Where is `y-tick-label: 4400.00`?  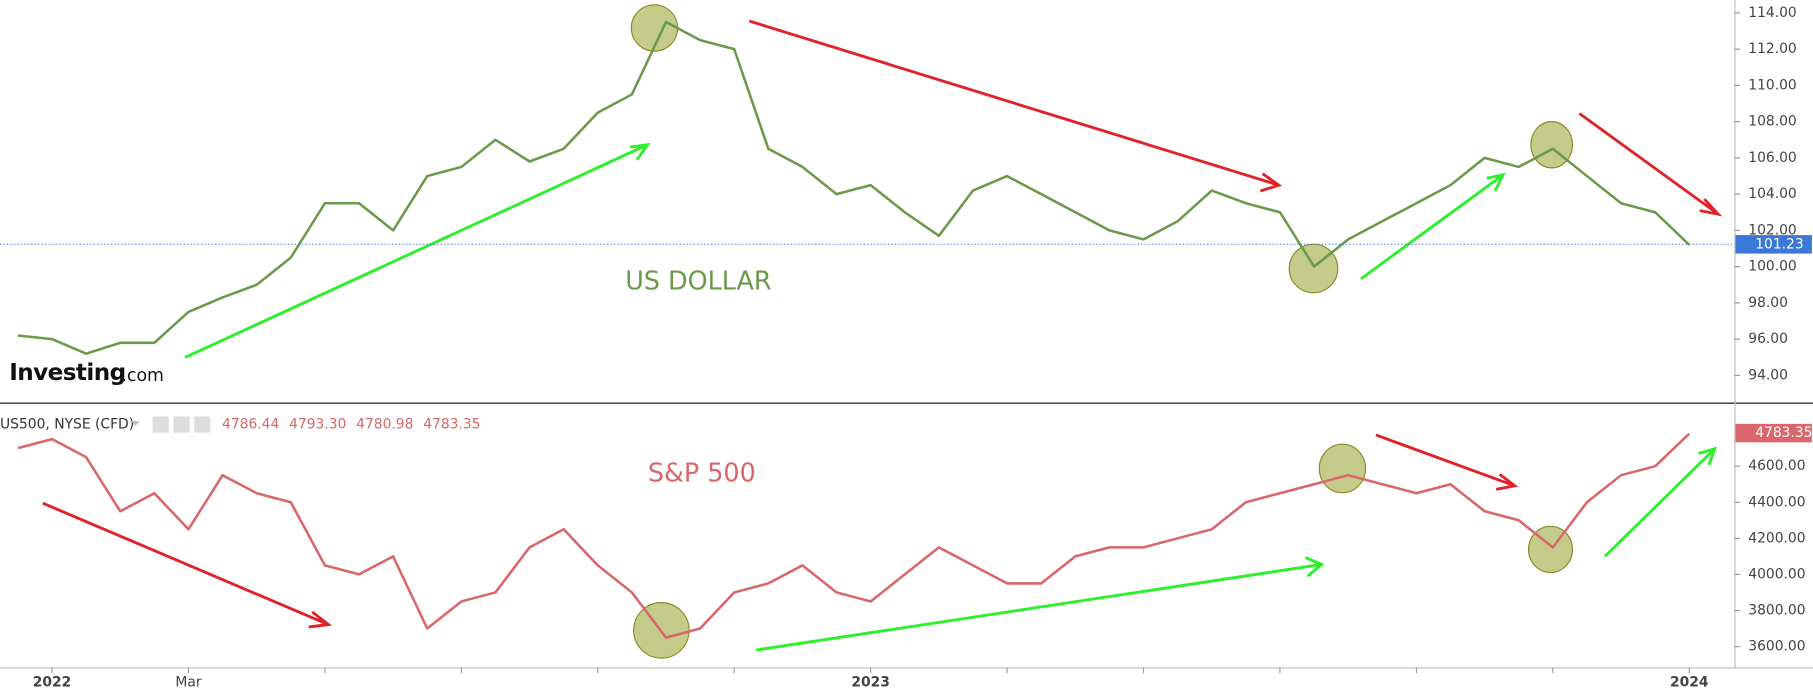 y-tick-label: 4400.00 is located at coordinates (1776, 502).